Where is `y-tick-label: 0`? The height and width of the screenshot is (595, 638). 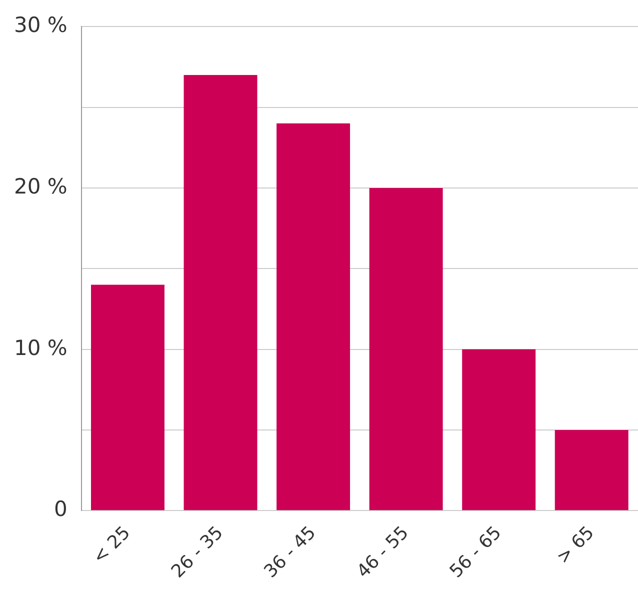
y-tick-label: 0 is located at coordinates (61, 509).